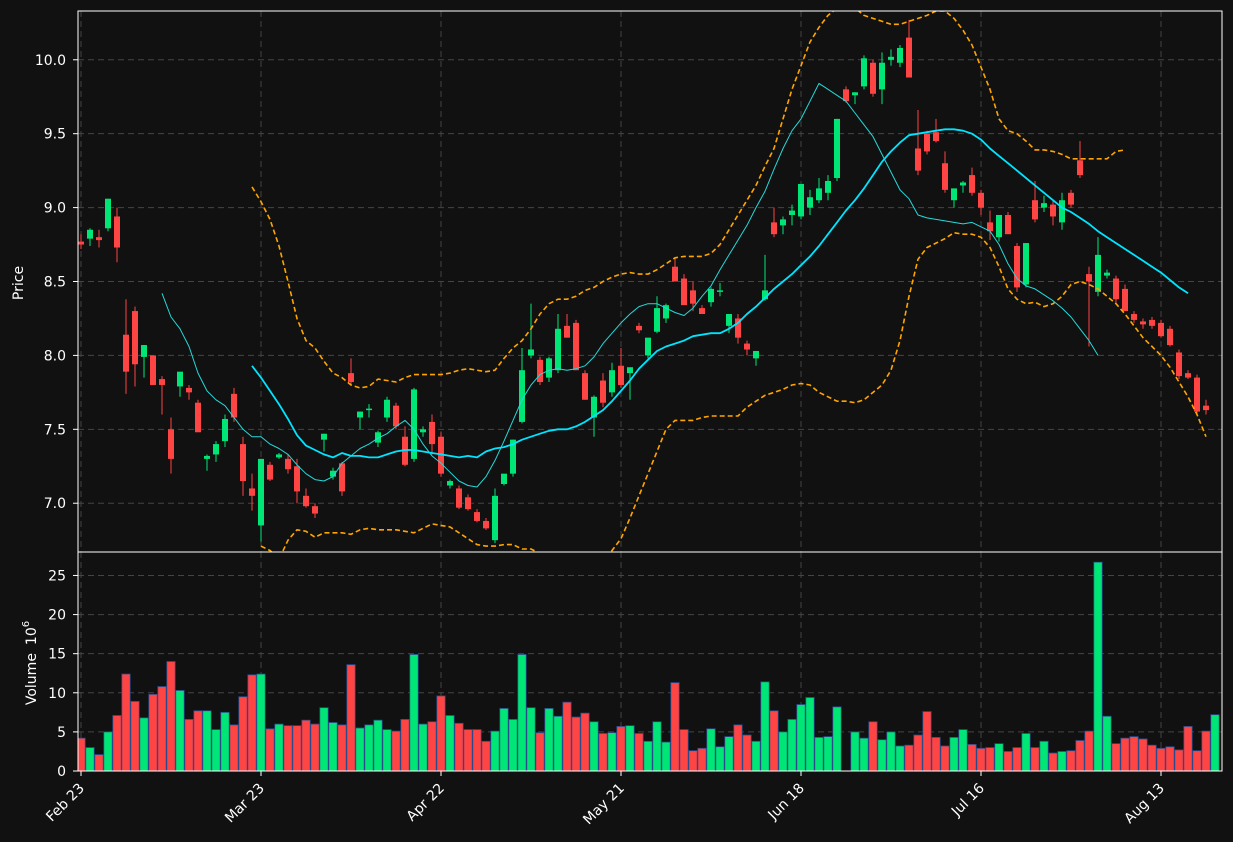  What do you see at coordinates (245, 804) in the screenshot?
I see `x-tick-label: Mar 23` at bounding box center [245, 804].